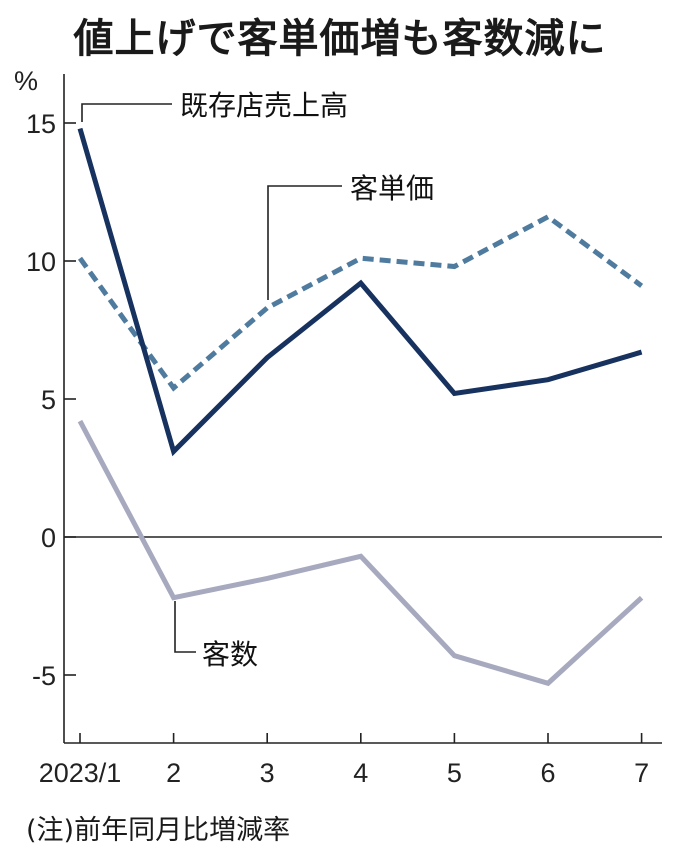 This screenshot has height=862, width=680. What do you see at coordinates (41, 262) in the screenshot?
I see `y-tick-label: 10` at bounding box center [41, 262].